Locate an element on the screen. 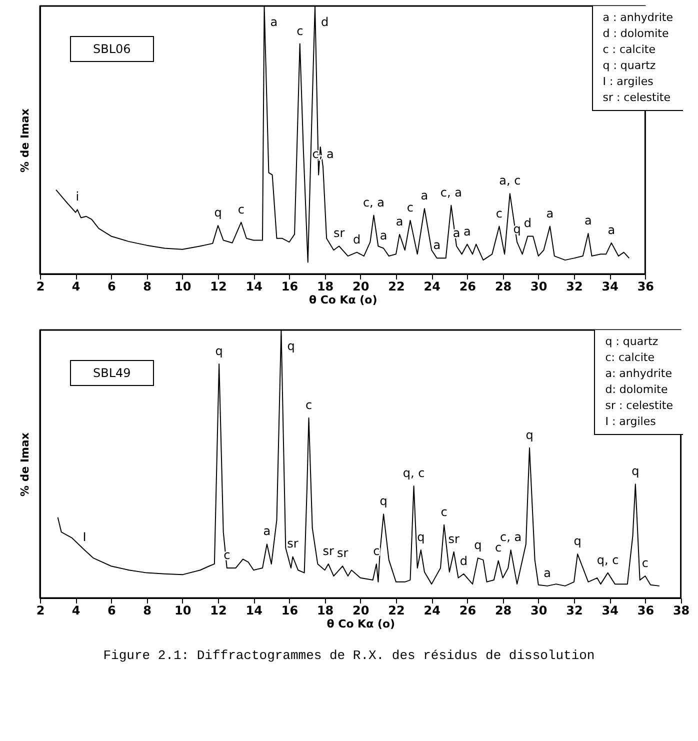 The width and height of the screenshot is (698, 741). key-frame: a : anhydrite d : dolomite c : calcite q : quartz I : argiles sr : celestite is located at coordinates (637, 58).